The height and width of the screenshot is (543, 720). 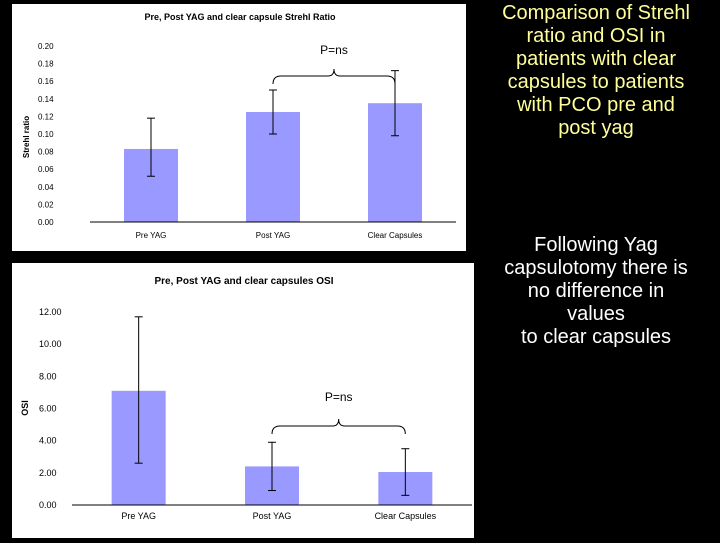 What do you see at coordinates (46, 187) in the screenshot?
I see `y-tick-label: 0.04` at bounding box center [46, 187].